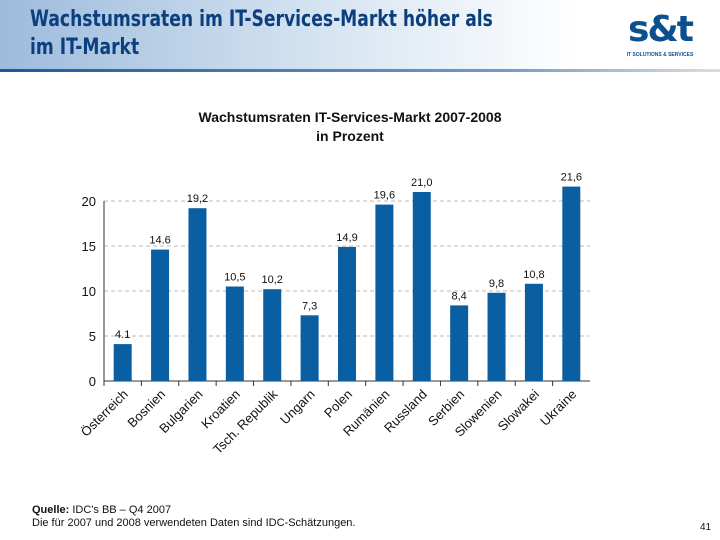  I want to click on data-label: 10,2, so click(272, 280).